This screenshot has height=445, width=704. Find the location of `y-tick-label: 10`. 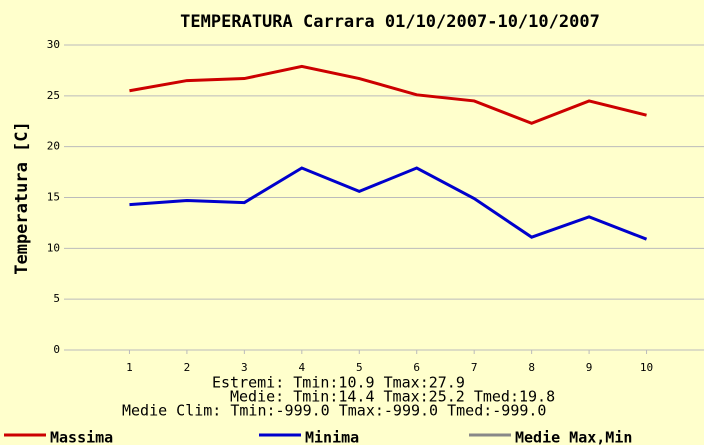

y-tick-label: 10 is located at coordinates (53, 247).